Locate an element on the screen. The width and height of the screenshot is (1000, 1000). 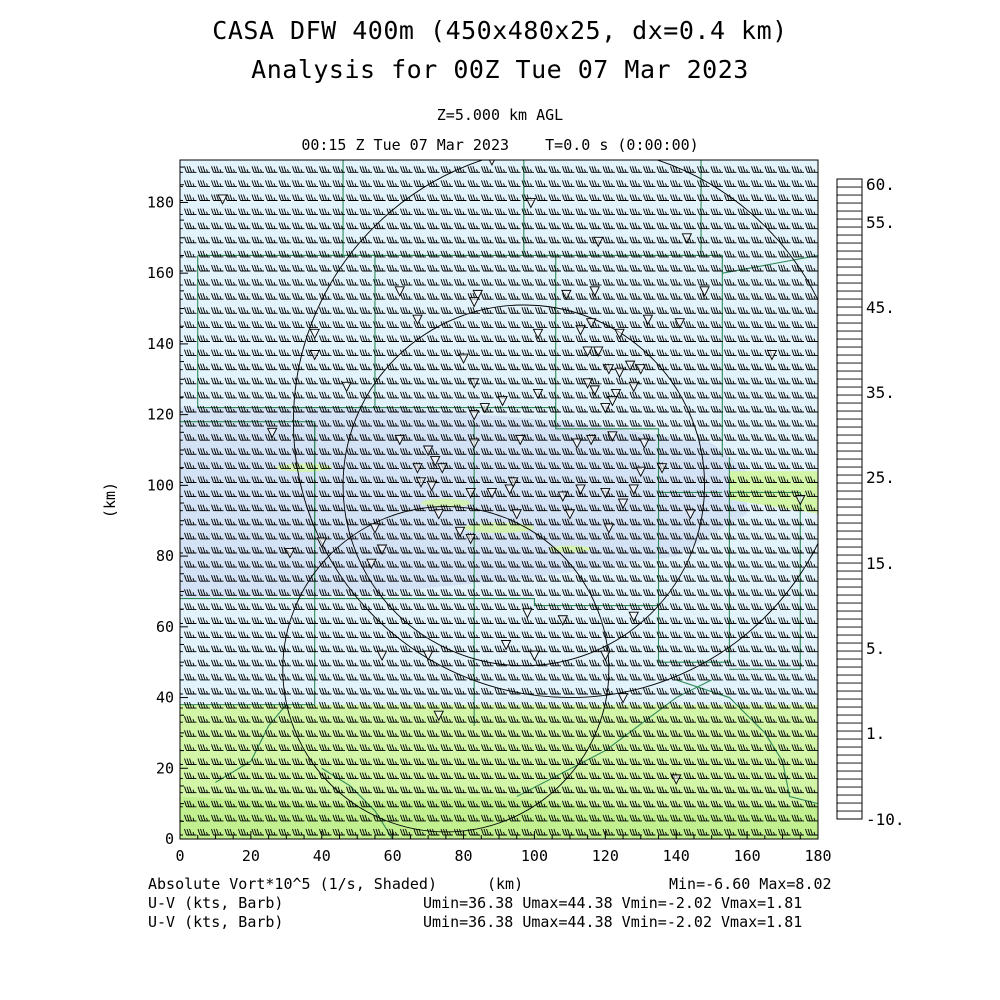
map-title: CASA DFW 400m (450x480x25, dx=0.4 km) is located at coordinates (500, 30).